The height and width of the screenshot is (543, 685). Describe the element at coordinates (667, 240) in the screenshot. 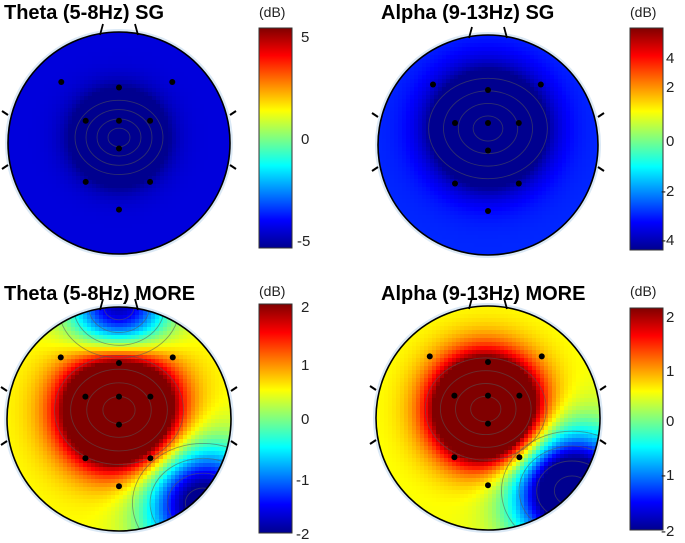

I see `colorbar-tick-label: -4` at that location.